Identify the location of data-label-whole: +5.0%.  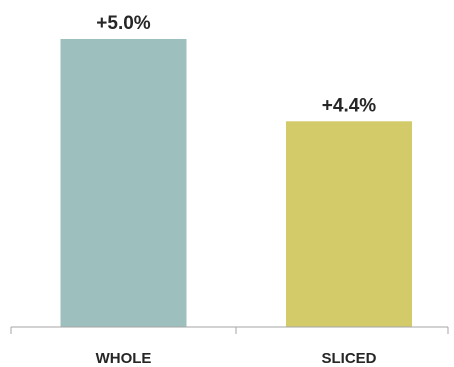
(123, 23).